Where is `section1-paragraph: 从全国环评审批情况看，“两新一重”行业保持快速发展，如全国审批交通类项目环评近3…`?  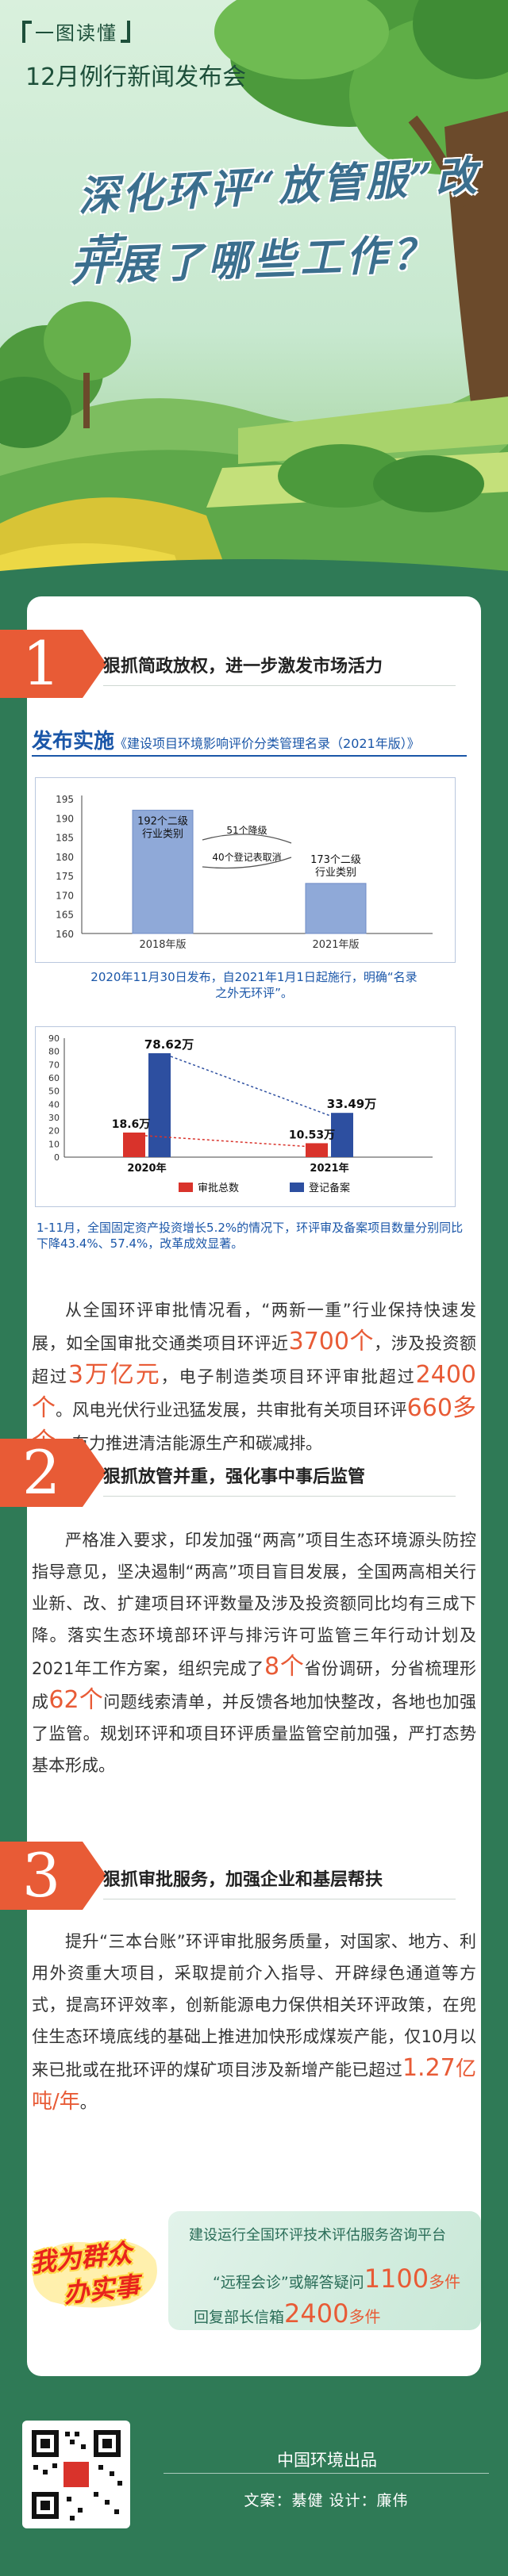 section1-paragraph: 从全国环评审批情况看，“两新一重”行业保持快速发展，如全国审批交通类项目环评近3… is located at coordinates (254, 1377).